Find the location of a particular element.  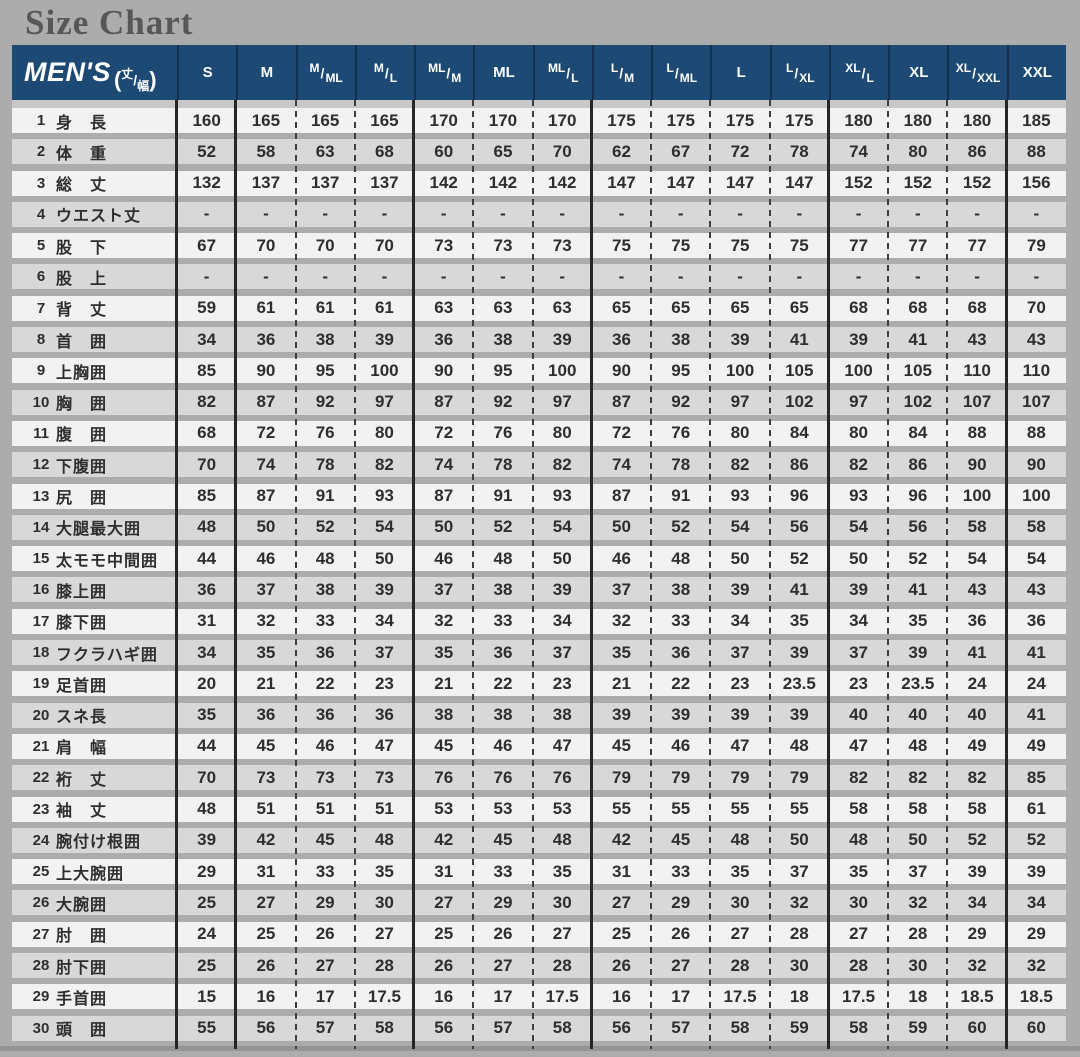

size-value: 77 is located at coordinates (977, 245).